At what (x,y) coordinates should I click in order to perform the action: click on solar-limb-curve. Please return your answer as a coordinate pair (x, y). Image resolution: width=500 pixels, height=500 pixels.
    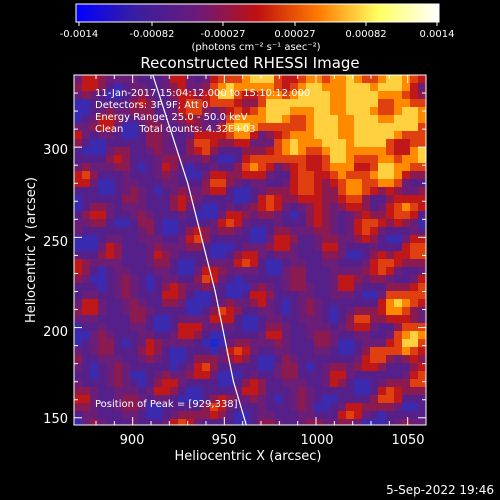
    Looking at the image, I should click on (199, 250).